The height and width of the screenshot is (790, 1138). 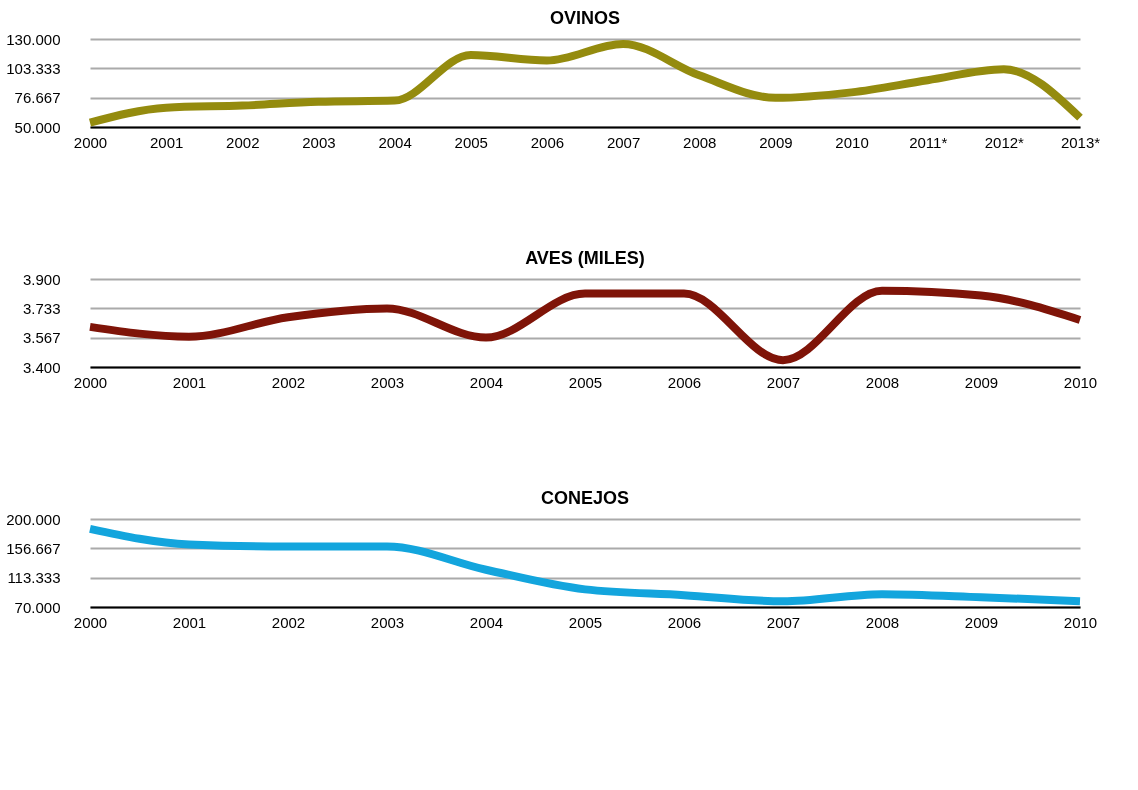 I want to click on chart-title: AVES (MILES), so click(x=585, y=258).